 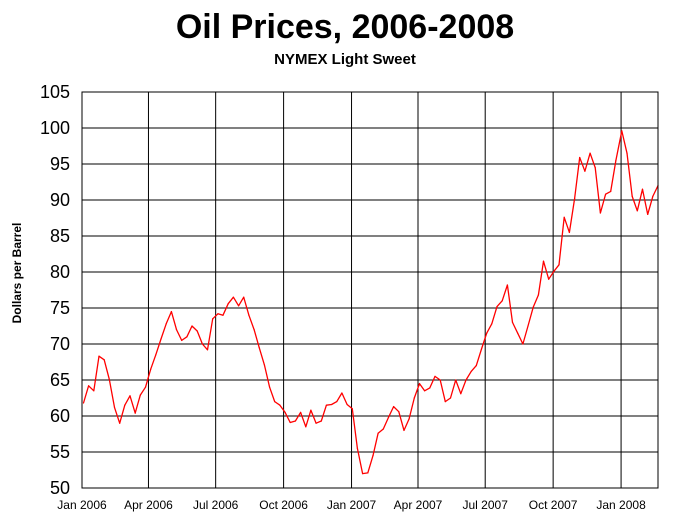 I want to click on x-tick-label: Jan 2006, so click(x=82, y=505).